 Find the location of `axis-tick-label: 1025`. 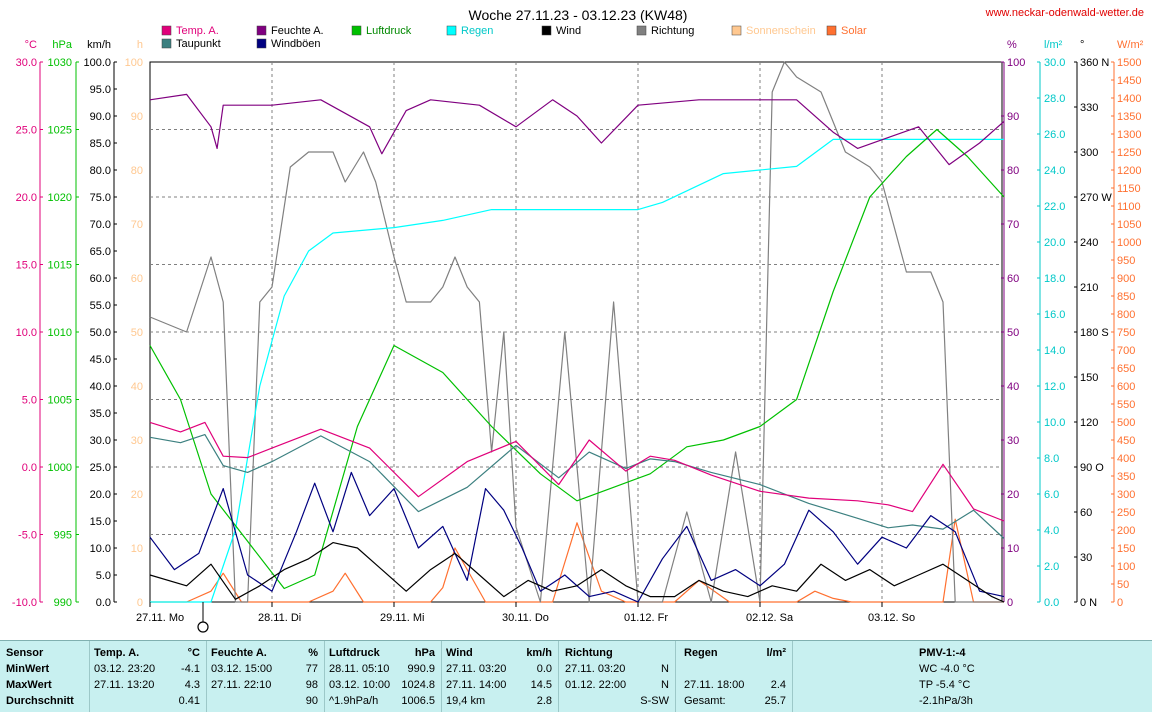

axis-tick-label: 1025 is located at coordinates (60, 131).